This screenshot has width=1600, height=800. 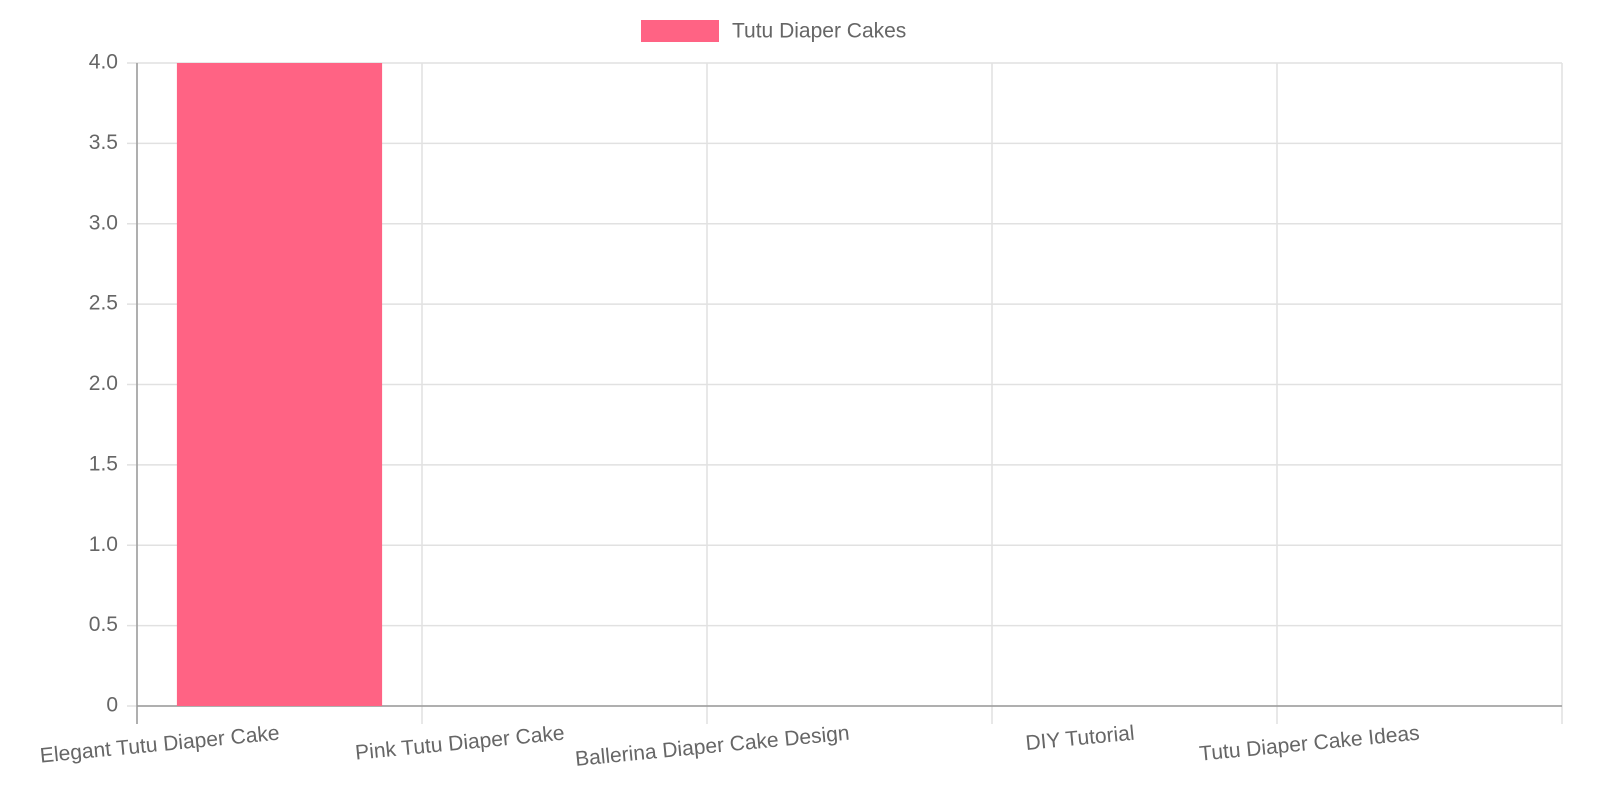 What do you see at coordinates (103, 624) in the screenshot?
I see `y-tick-label: 0.5` at bounding box center [103, 624].